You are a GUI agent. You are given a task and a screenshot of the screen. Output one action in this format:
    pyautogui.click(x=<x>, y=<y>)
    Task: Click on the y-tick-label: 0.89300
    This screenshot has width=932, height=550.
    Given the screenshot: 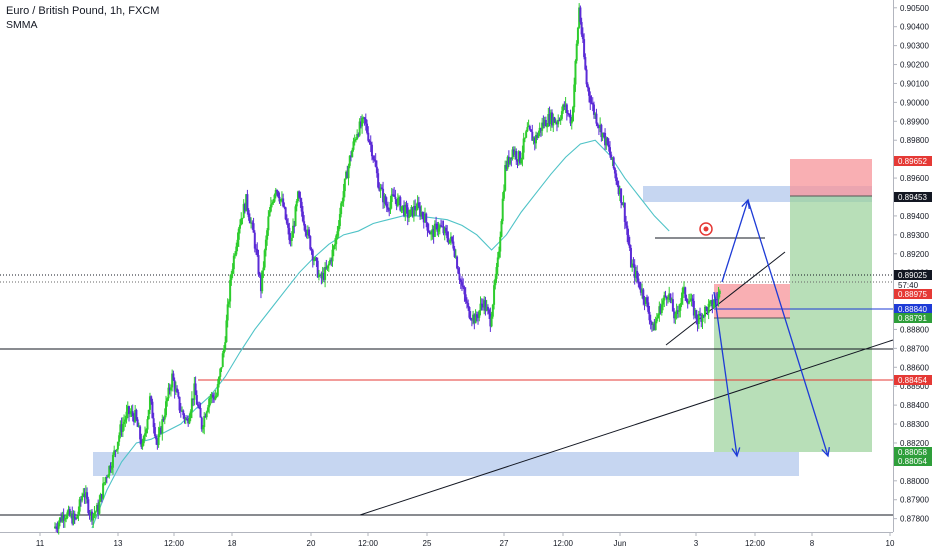 What is the action you would take?
    pyautogui.click(x=914, y=235)
    